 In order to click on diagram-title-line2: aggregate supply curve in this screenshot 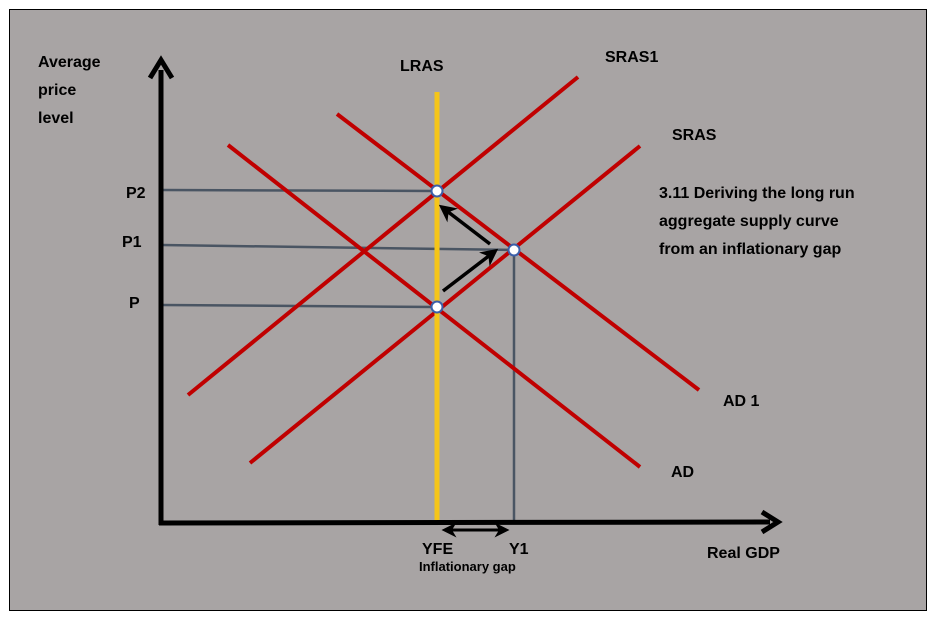, I will do `click(749, 221)`.